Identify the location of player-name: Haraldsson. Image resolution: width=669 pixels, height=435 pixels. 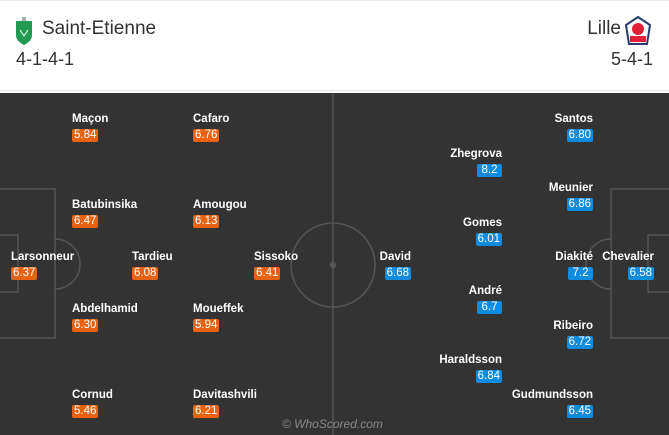
(470, 360).